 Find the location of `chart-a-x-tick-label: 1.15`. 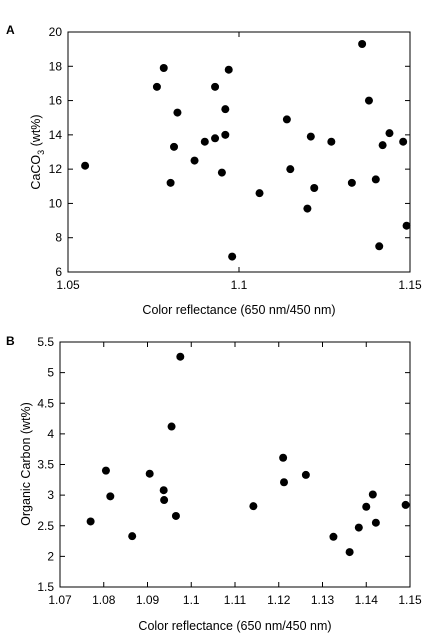

chart-a-x-tick-label: 1.15 is located at coordinates (410, 285).